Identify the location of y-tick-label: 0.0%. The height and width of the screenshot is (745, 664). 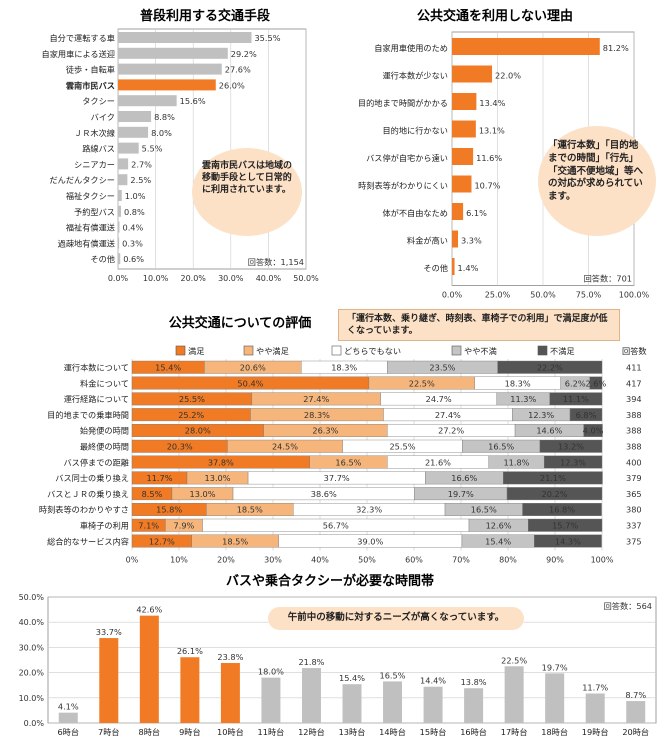
(34, 723).